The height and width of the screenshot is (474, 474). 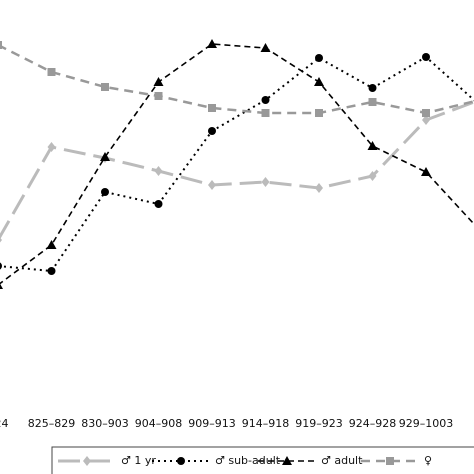 What do you see at coordinates (319, 423) in the screenshot?
I see `x-tick-label: 919–923` at bounding box center [319, 423].